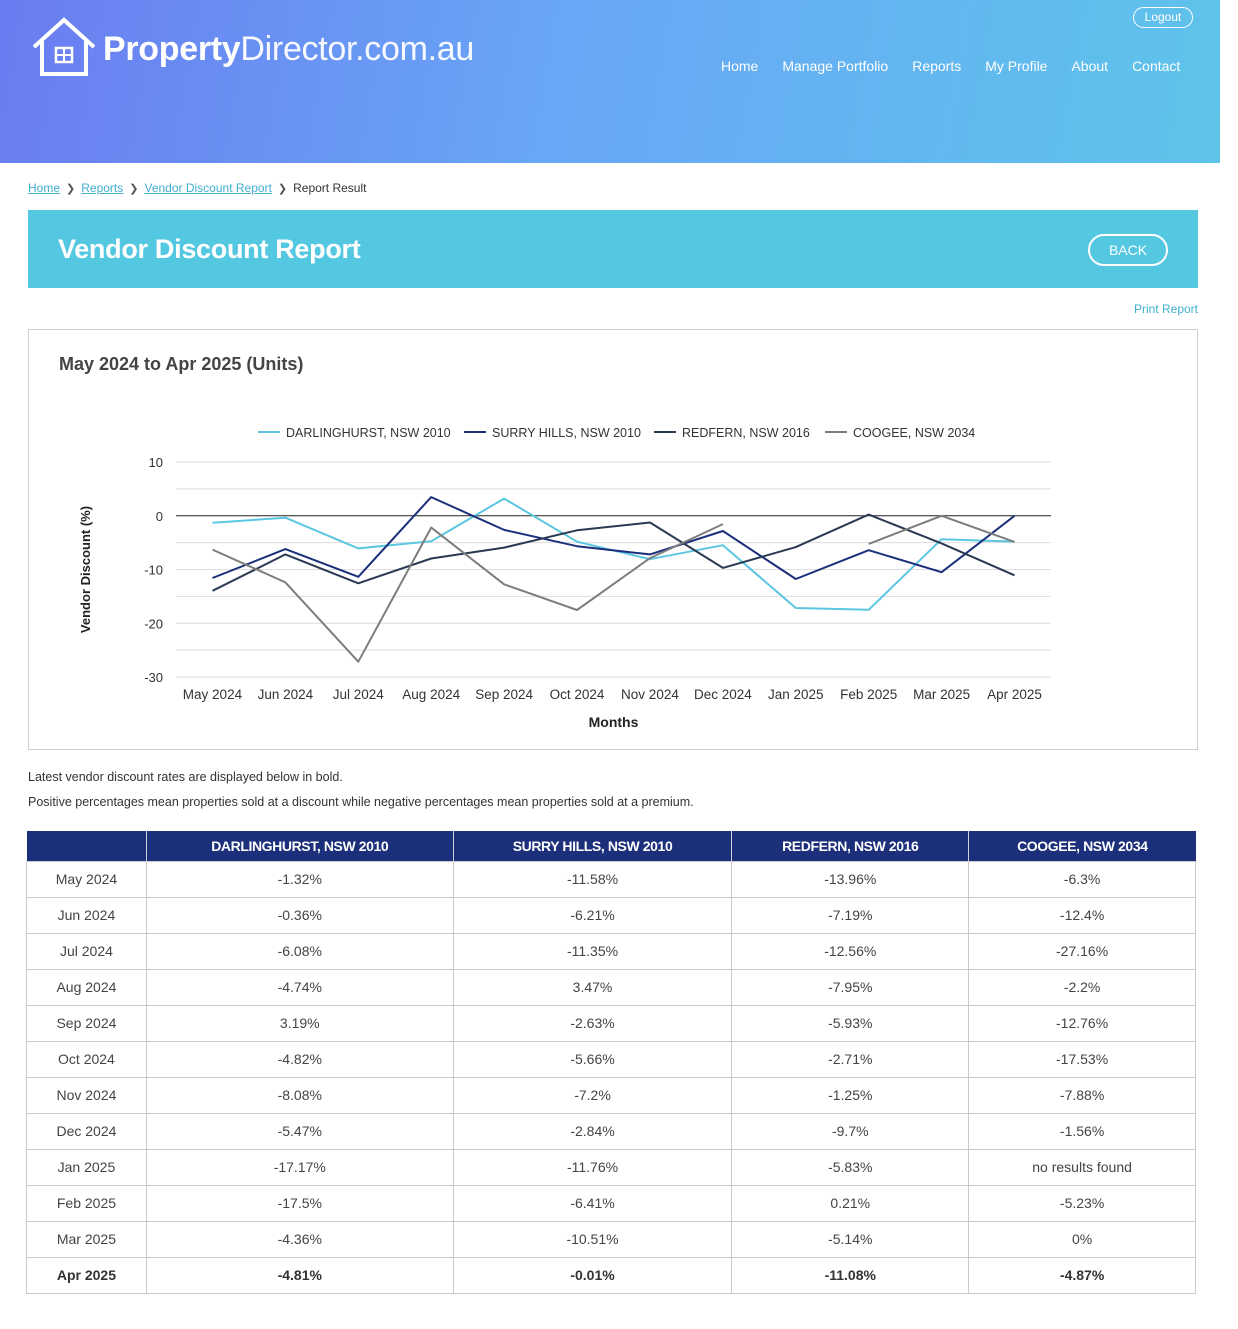 This screenshot has width=1238, height=1329. I want to click on page-title: Vendor Discount Report, so click(209, 249).